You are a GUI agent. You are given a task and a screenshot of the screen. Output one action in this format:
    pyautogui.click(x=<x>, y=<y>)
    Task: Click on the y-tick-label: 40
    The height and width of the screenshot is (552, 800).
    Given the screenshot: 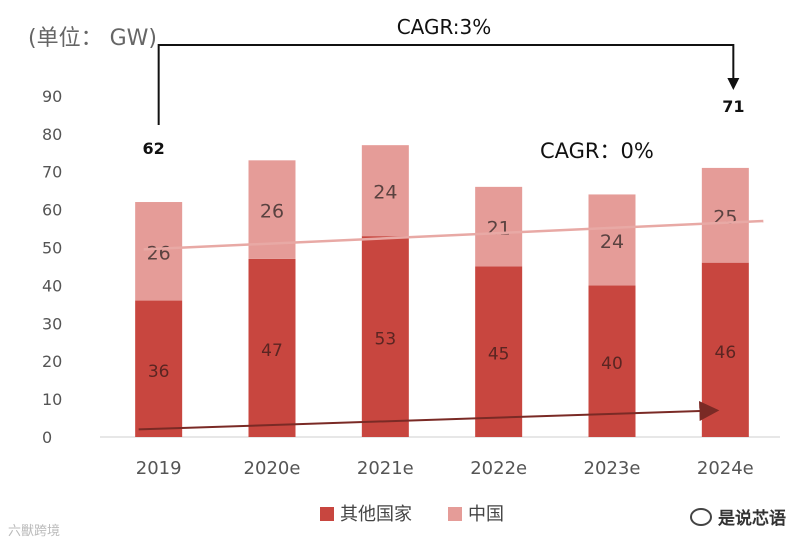 What is the action you would take?
    pyautogui.click(x=52, y=285)
    